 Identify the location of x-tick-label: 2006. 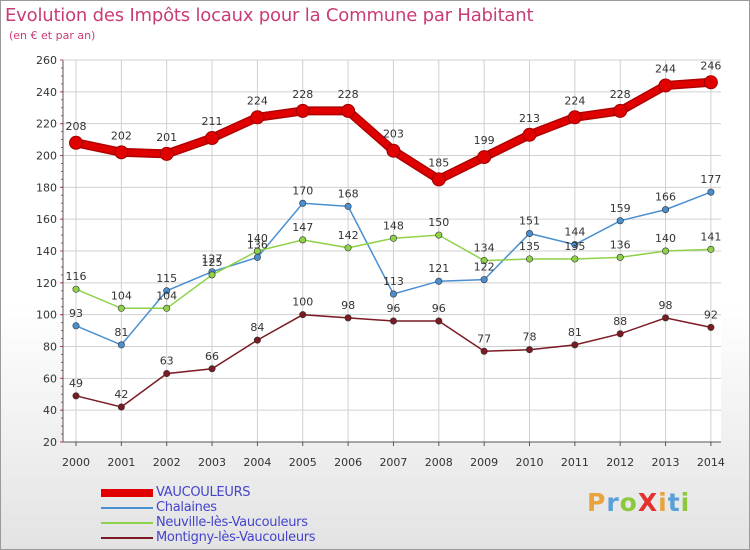
(348, 462).